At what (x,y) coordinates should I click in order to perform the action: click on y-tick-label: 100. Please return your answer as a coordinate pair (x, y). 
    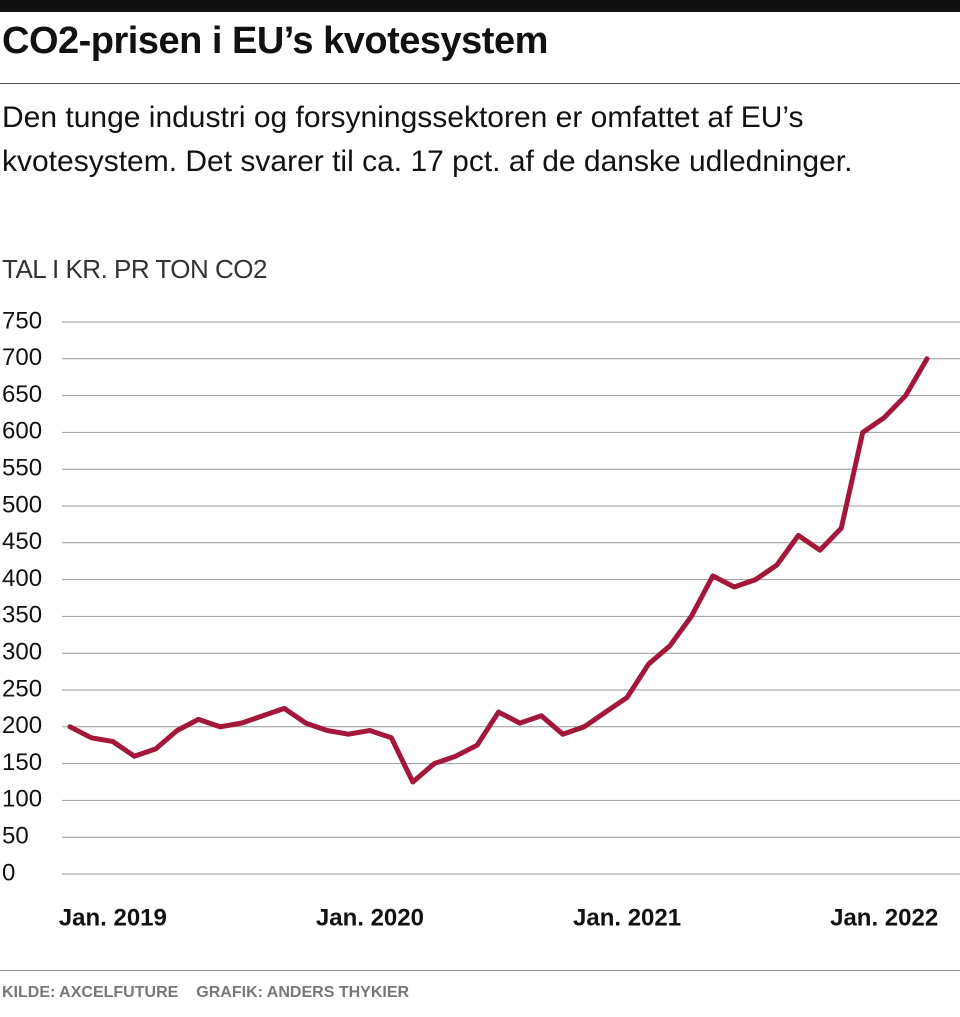
    Looking at the image, I should click on (22, 799).